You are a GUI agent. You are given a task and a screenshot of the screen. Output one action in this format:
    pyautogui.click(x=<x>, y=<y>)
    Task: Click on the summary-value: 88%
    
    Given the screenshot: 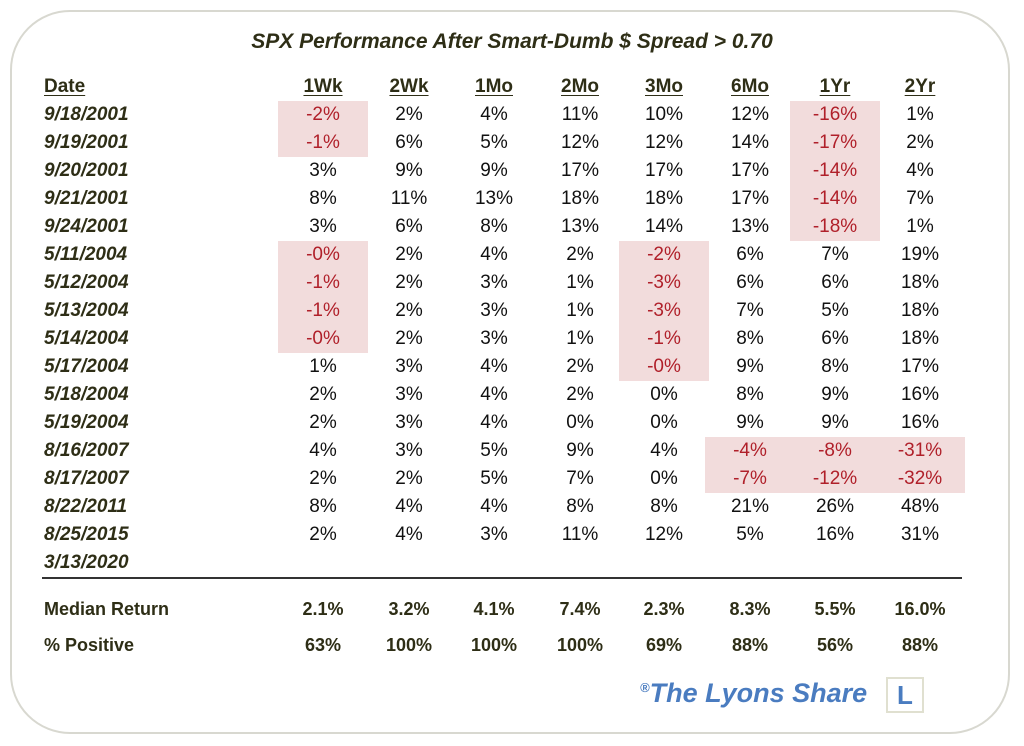 What is the action you would take?
    pyautogui.click(x=750, y=645)
    